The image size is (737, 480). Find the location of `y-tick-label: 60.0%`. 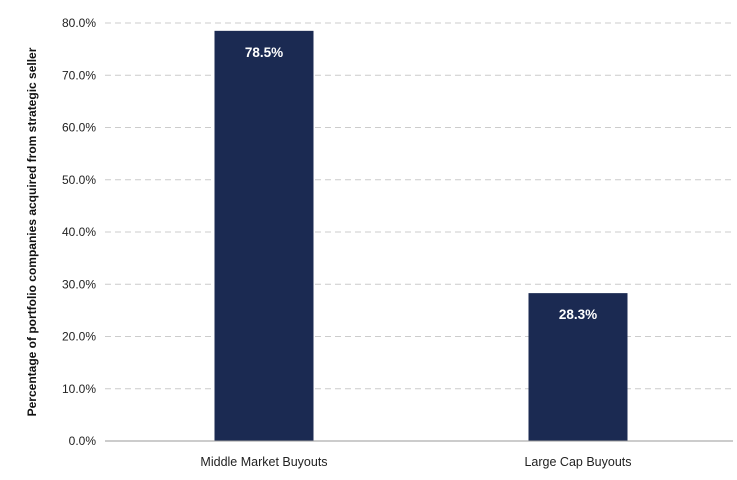

y-tick-label: 60.0% is located at coordinates (79, 128).